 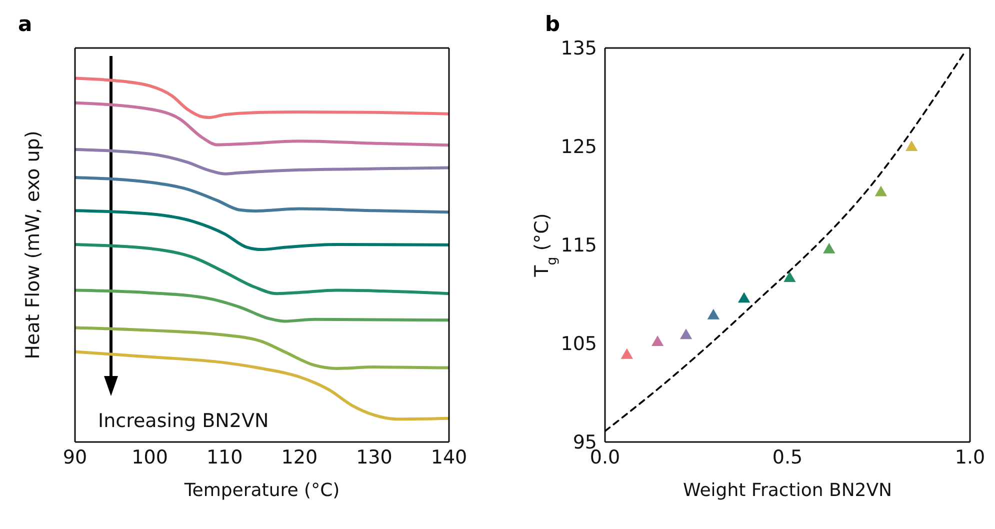 What do you see at coordinates (787, 490) in the screenshot?
I see `x-axis-title: Weight Fraction BN2VN` at bounding box center [787, 490].